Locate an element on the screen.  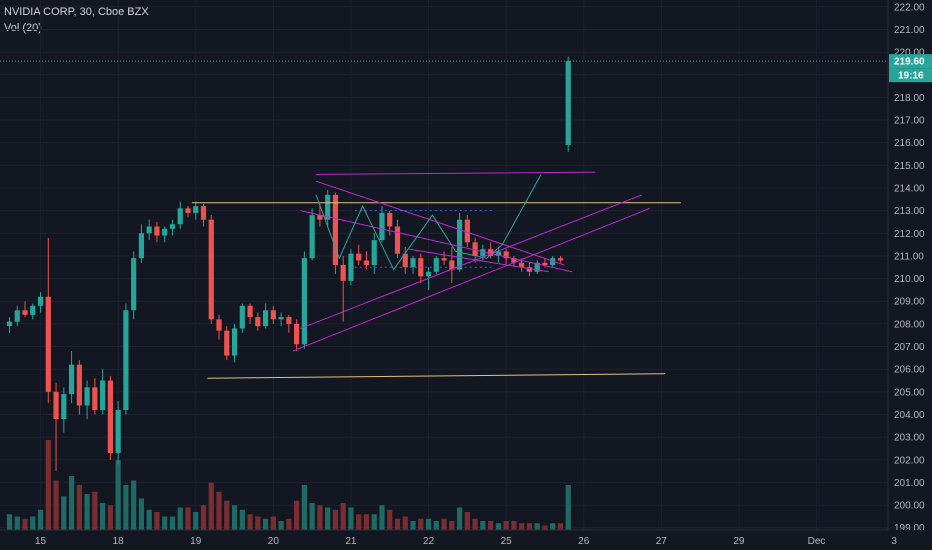
price-tick-label: 211.00 is located at coordinates (909, 256).